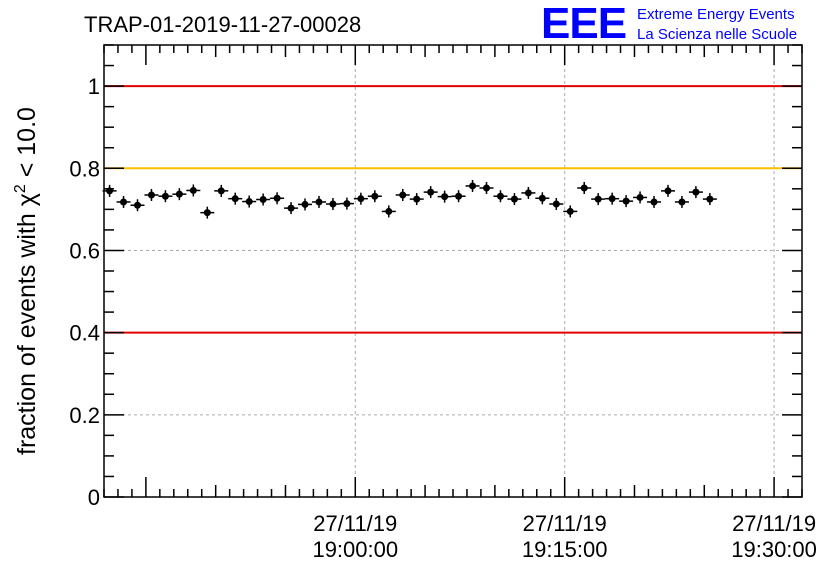 The width and height of the screenshot is (836, 572). Describe the element at coordinates (94, 86) in the screenshot. I see `y-tick-label: 1` at that location.